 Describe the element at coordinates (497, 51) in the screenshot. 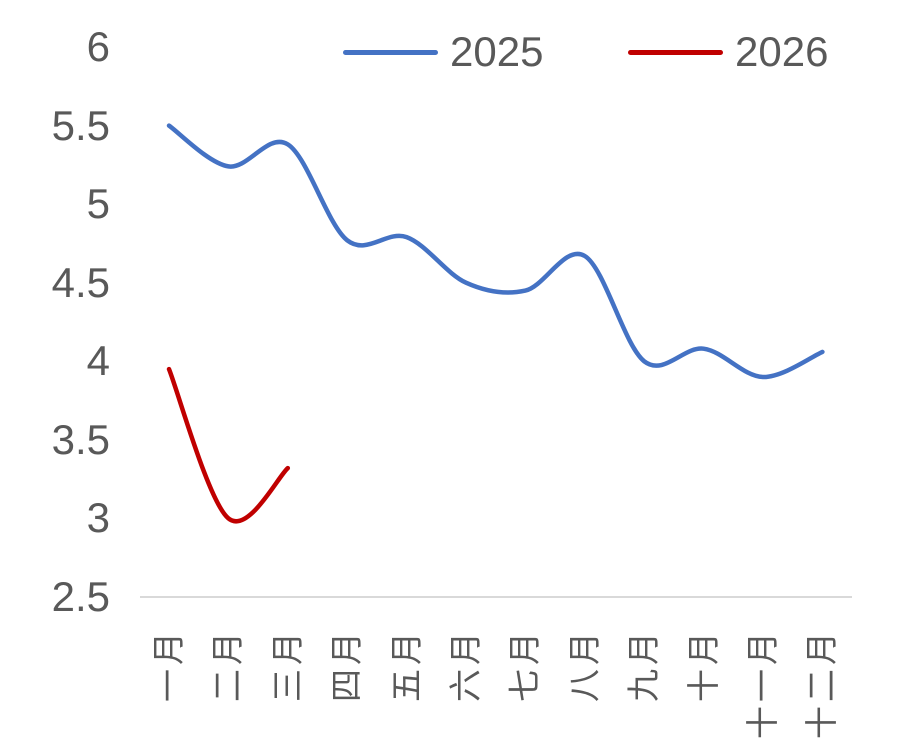

I see `legend-label-2025: 2025` at that location.